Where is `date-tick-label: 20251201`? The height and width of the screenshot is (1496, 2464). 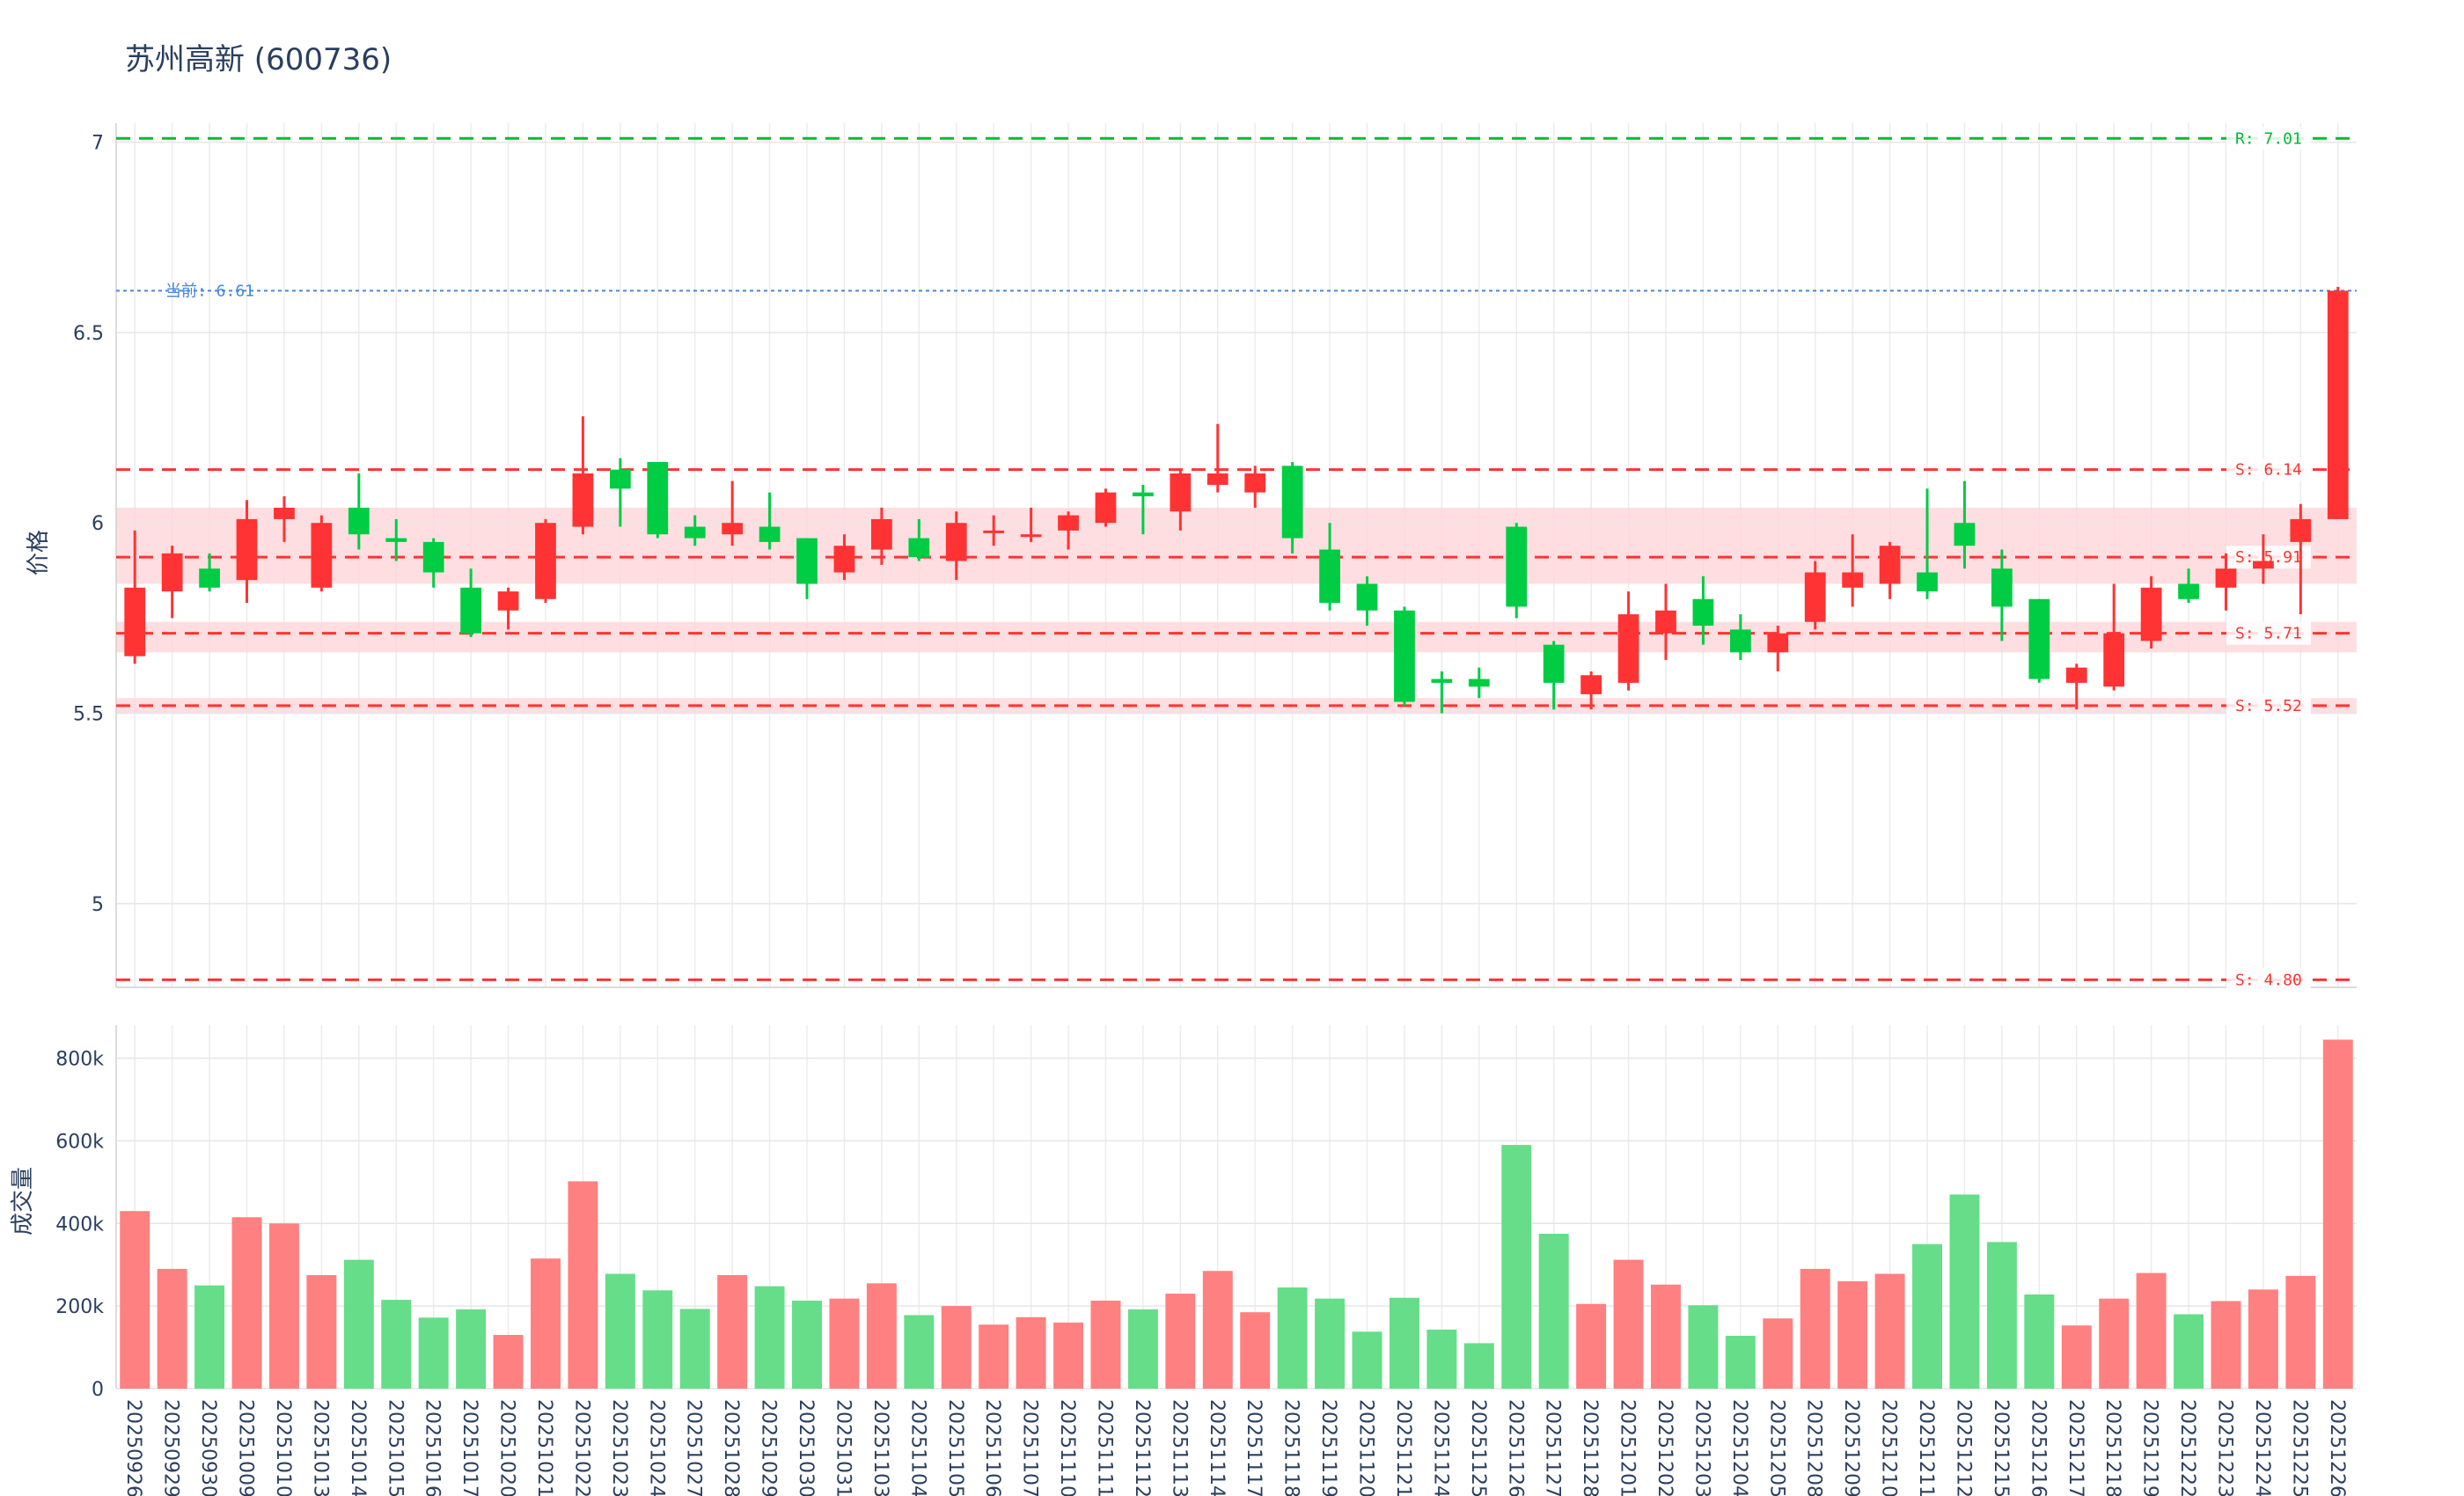
date-tick-label: 20251201 is located at coordinates (1628, 1447).